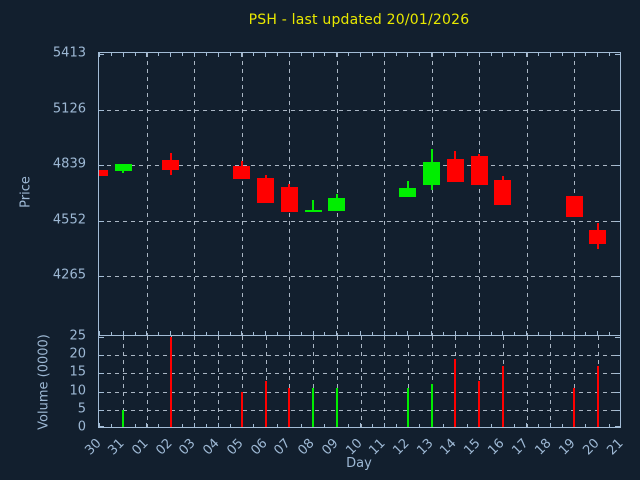  I want to click on day-tick-label: 05, so click(235, 447).